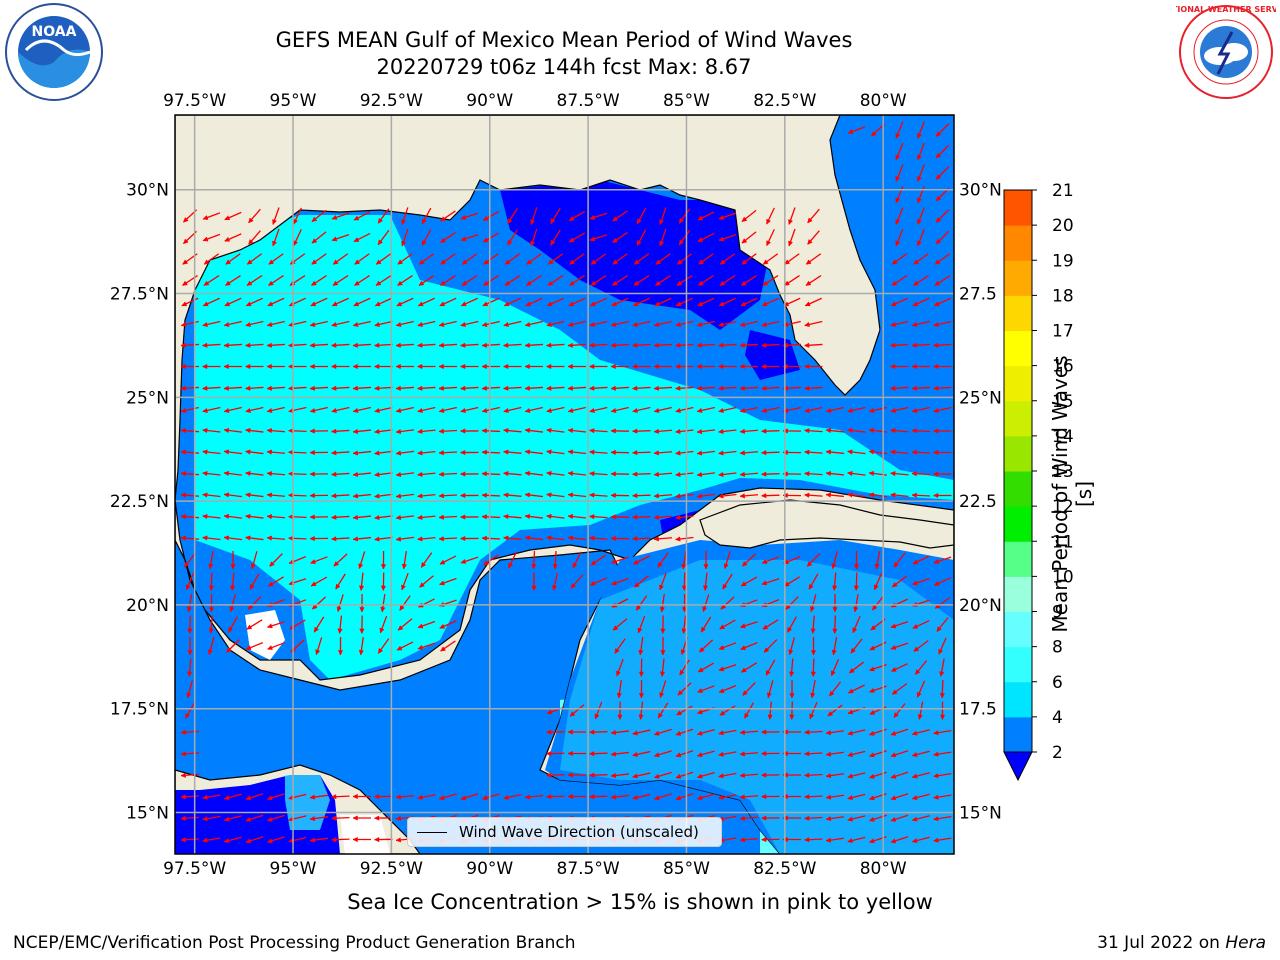 Image resolution: width=1280 pixels, height=960 pixels. What do you see at coordinates (978, 295) in the screenshot?
I see `lat-tick-label-right: 27.5` at bounding box center [978, 295].